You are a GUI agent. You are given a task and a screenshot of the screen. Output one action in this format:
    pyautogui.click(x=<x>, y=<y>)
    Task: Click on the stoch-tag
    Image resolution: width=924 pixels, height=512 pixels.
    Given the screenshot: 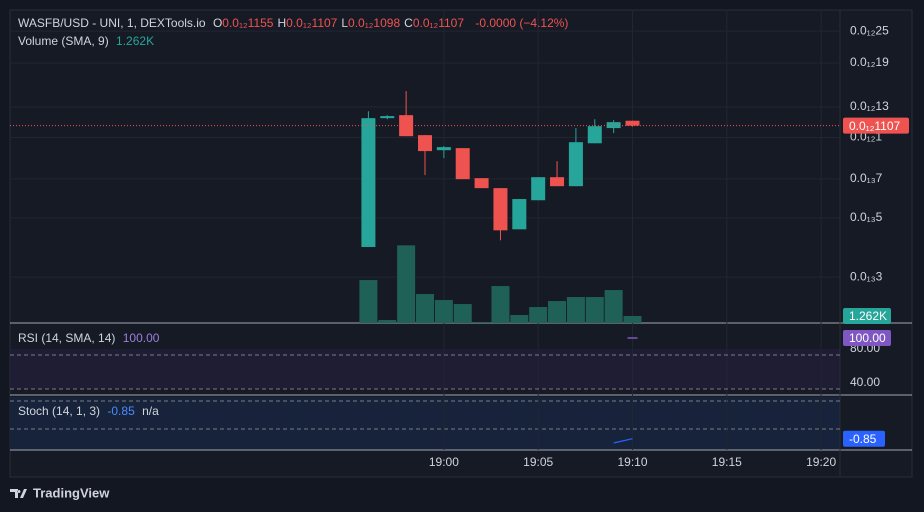 What is the action you would take?
    pyautogui.click(x=864, y=438)
    